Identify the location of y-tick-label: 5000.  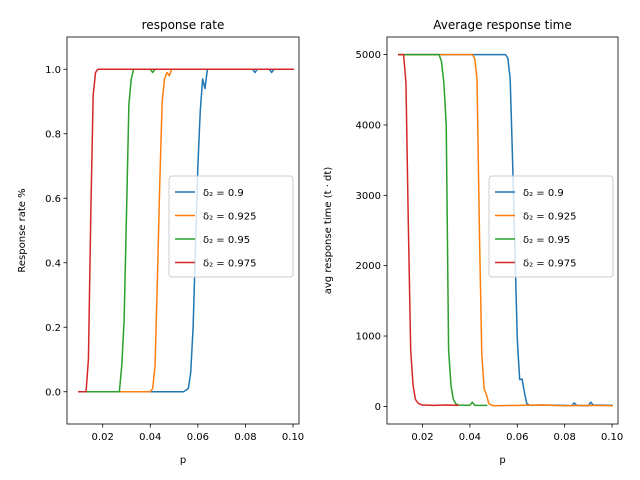
(368, 55).